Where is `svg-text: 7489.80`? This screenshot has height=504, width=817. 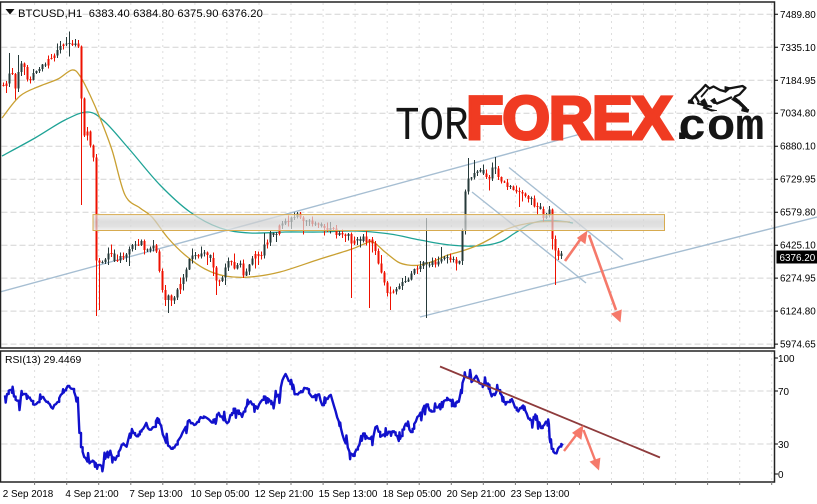 svg-text: 7489.80 is located at coordinates (798, 15).